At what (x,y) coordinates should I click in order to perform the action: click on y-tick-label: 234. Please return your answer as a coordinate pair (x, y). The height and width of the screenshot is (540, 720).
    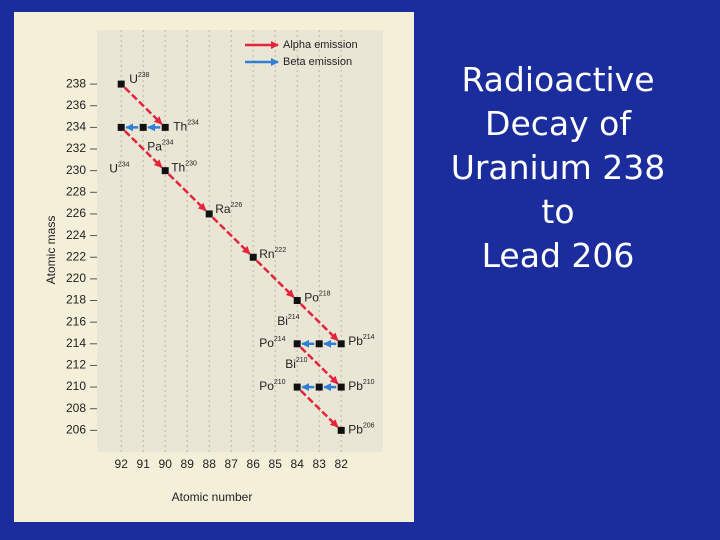
    Looking at the image, I should click on (76, 127).